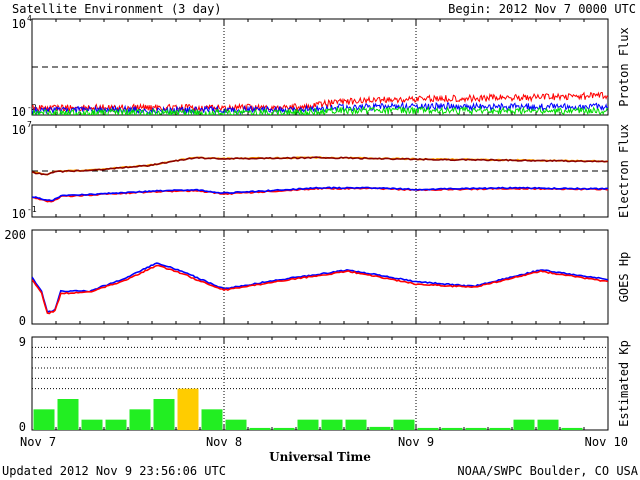 Image resolution: width=640 pixels, height=480 pixels. Describe the element at coordinates (117, 9) in the screenshot. I see `chart-title: Satellite Environment (3 day)` at that location.